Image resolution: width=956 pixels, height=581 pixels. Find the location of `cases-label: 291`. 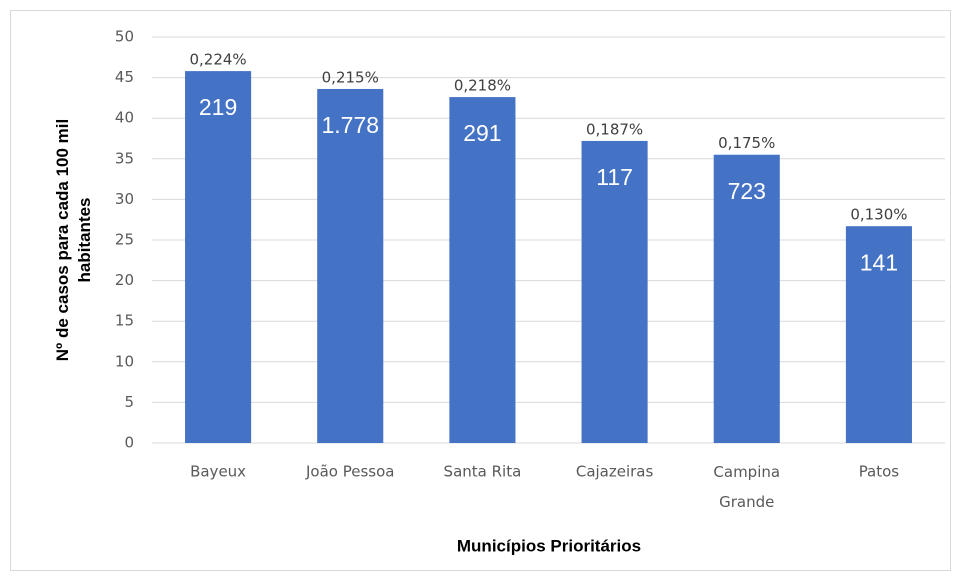

cases-label: 291 is located at coordinates (482, 133).